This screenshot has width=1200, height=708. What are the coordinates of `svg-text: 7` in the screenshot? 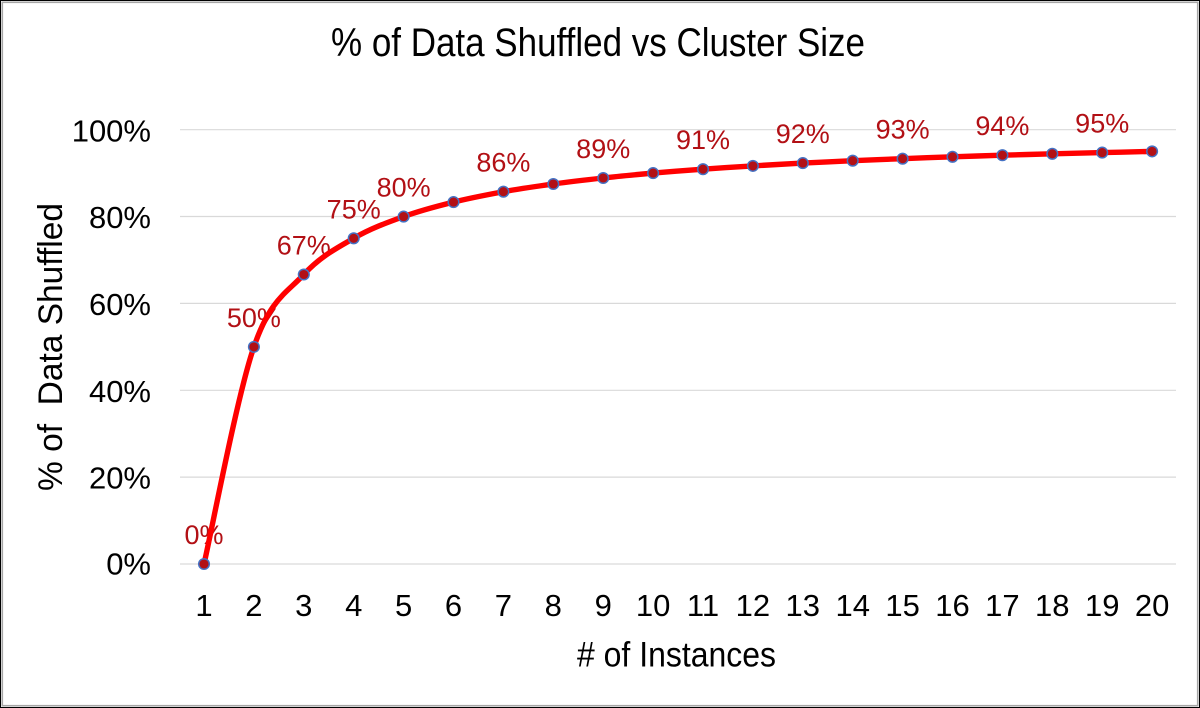 It's located at (503, 605).